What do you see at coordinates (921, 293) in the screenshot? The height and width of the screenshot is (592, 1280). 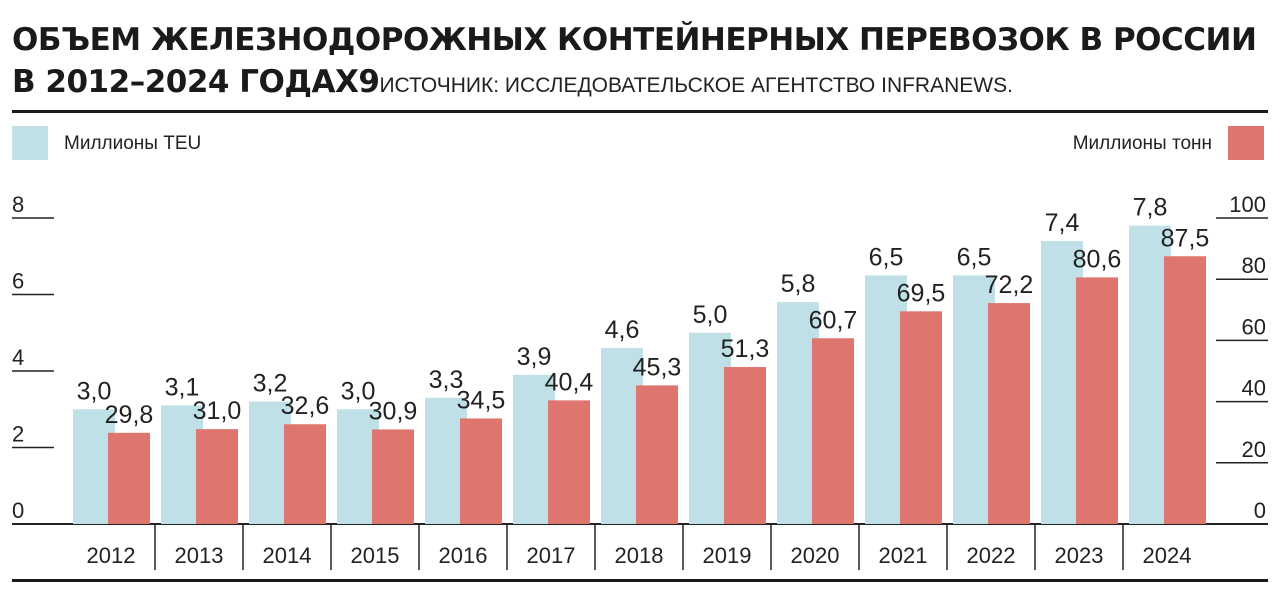 I see `data-label-tons: 69,5` at bounding box center [921, 293].